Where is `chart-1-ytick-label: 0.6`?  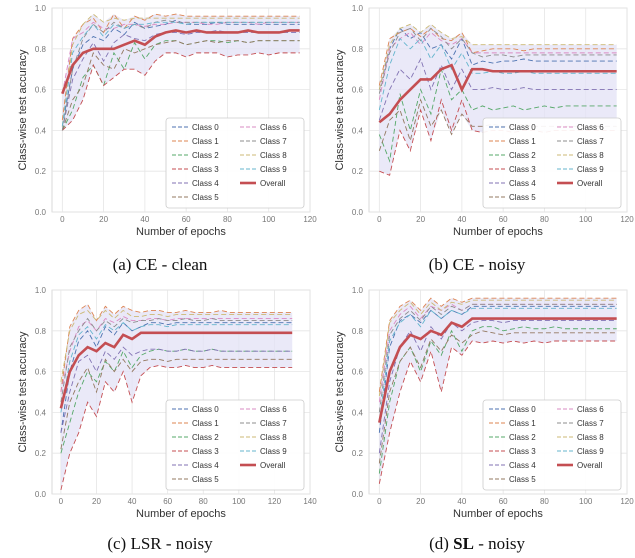
chart-1-ytick-label: 0.6 is located at coordinates (358, 90).